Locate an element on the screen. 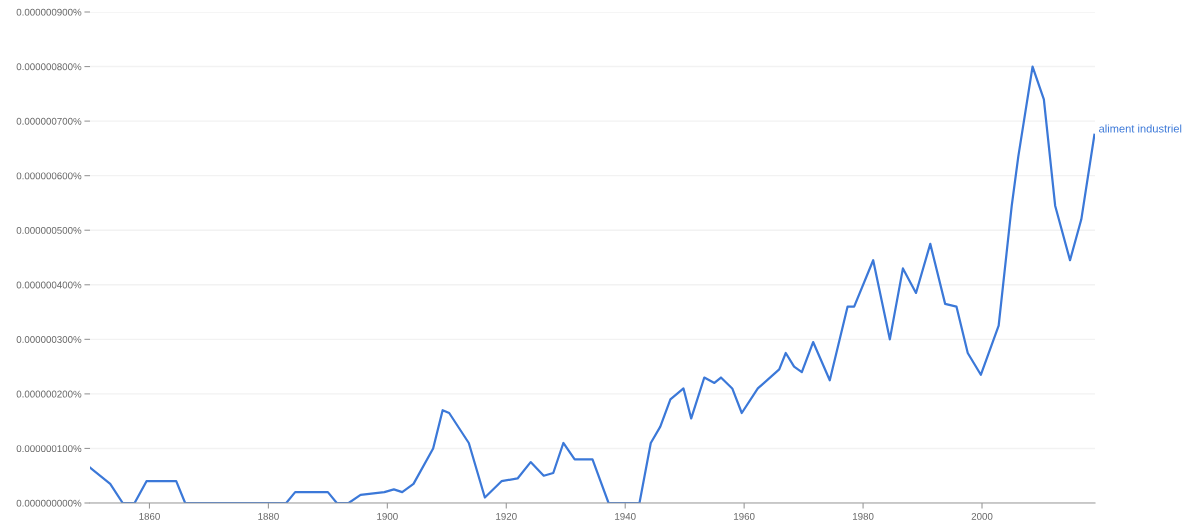  y-tick-label: 0.000000800% is located at coordinates (49, 67).